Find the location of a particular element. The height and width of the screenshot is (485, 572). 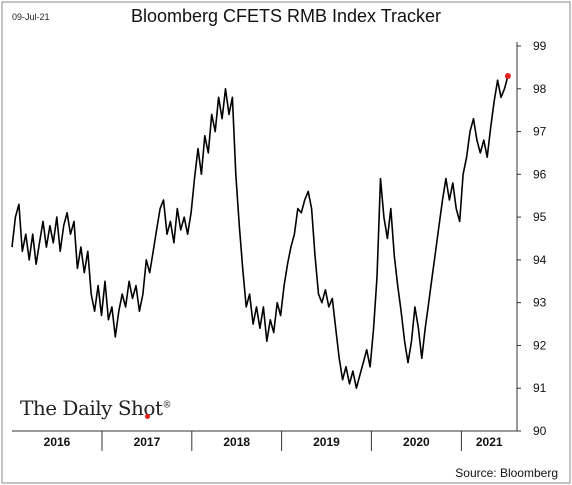

x-tick-label: 2020 is located at coordinates (416, 442).